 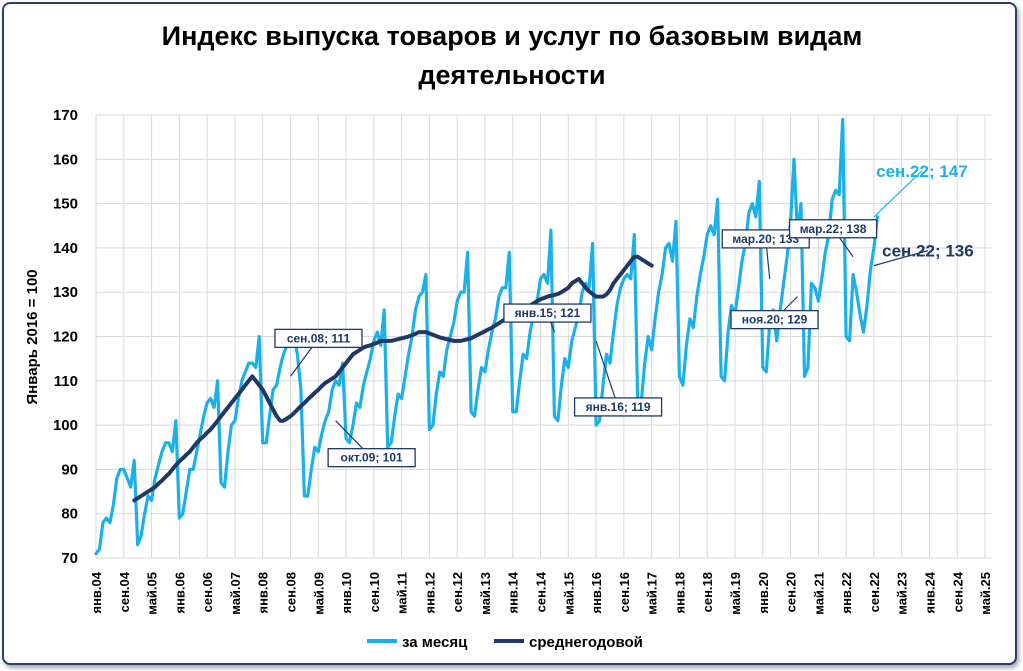 I want to click on y-tick-label: 150, so click(x=65, y=204).